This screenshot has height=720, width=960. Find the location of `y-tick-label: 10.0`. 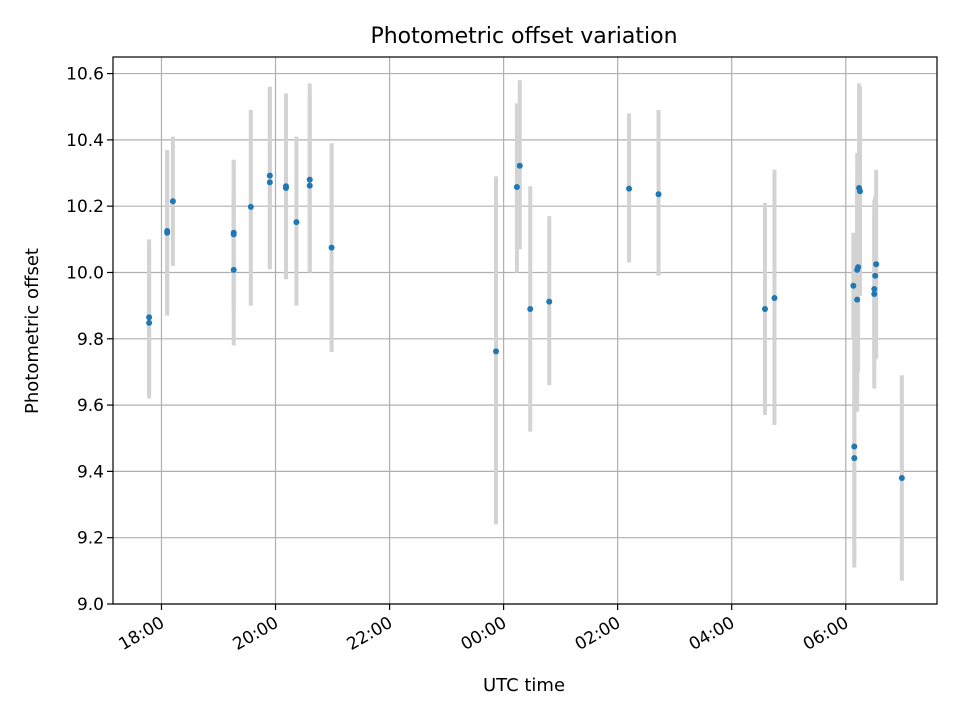

y-tick-label: 10.0 is located at coordinates (85, 273).